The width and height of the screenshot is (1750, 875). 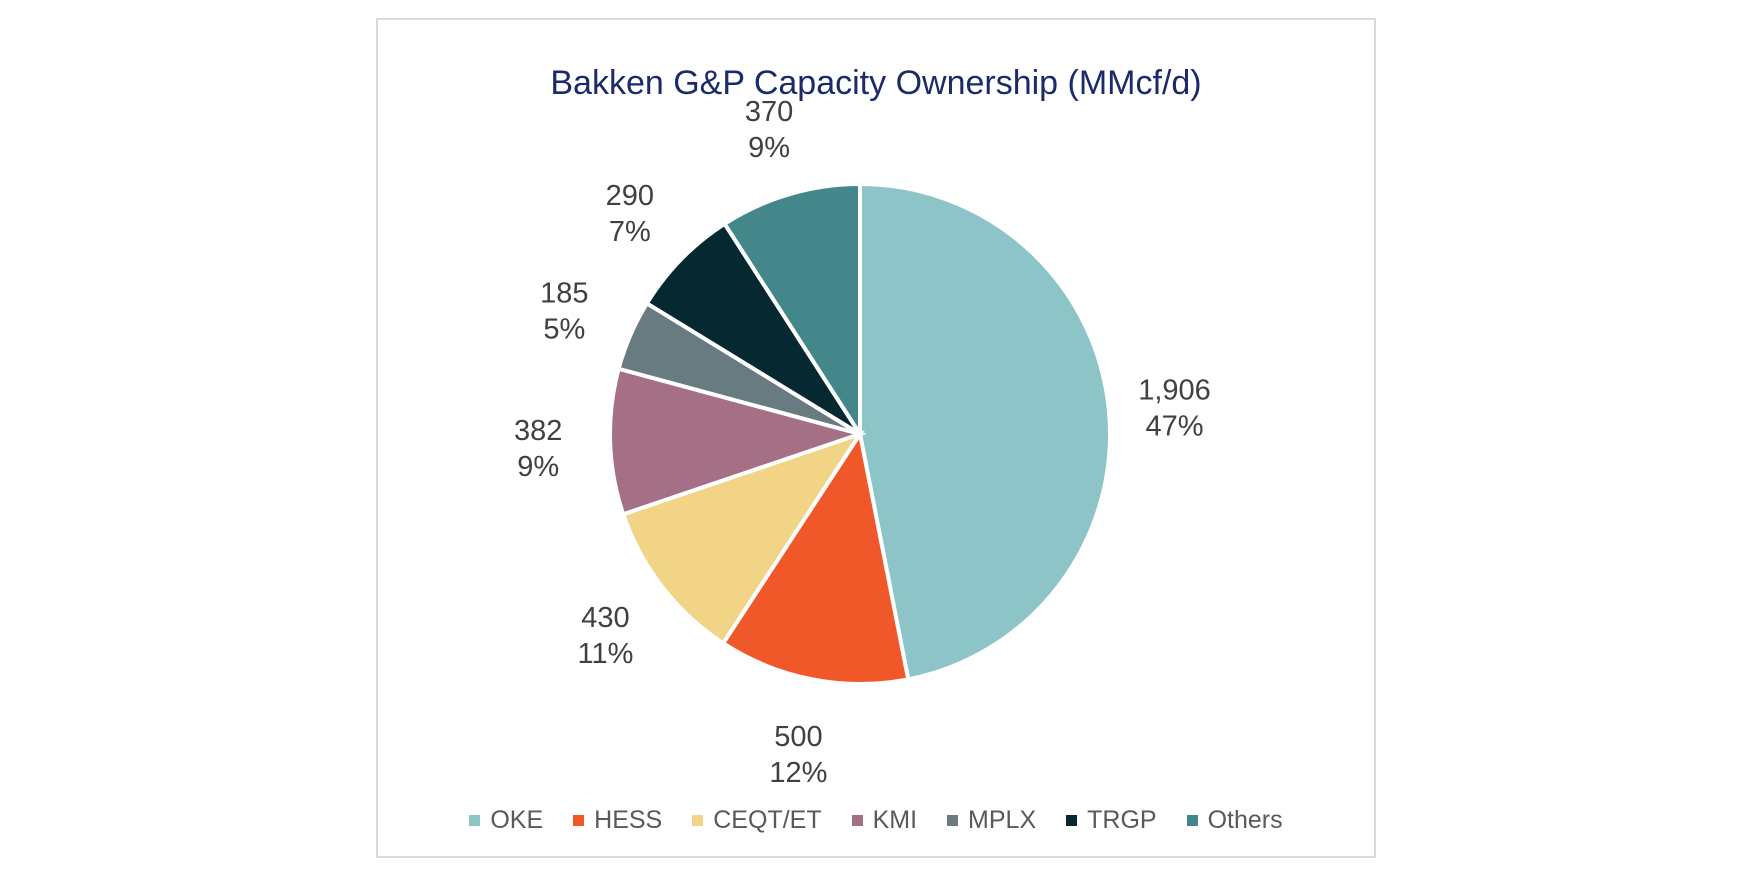 I want to click on legend-label: Others, so click(x=1245, y=820).